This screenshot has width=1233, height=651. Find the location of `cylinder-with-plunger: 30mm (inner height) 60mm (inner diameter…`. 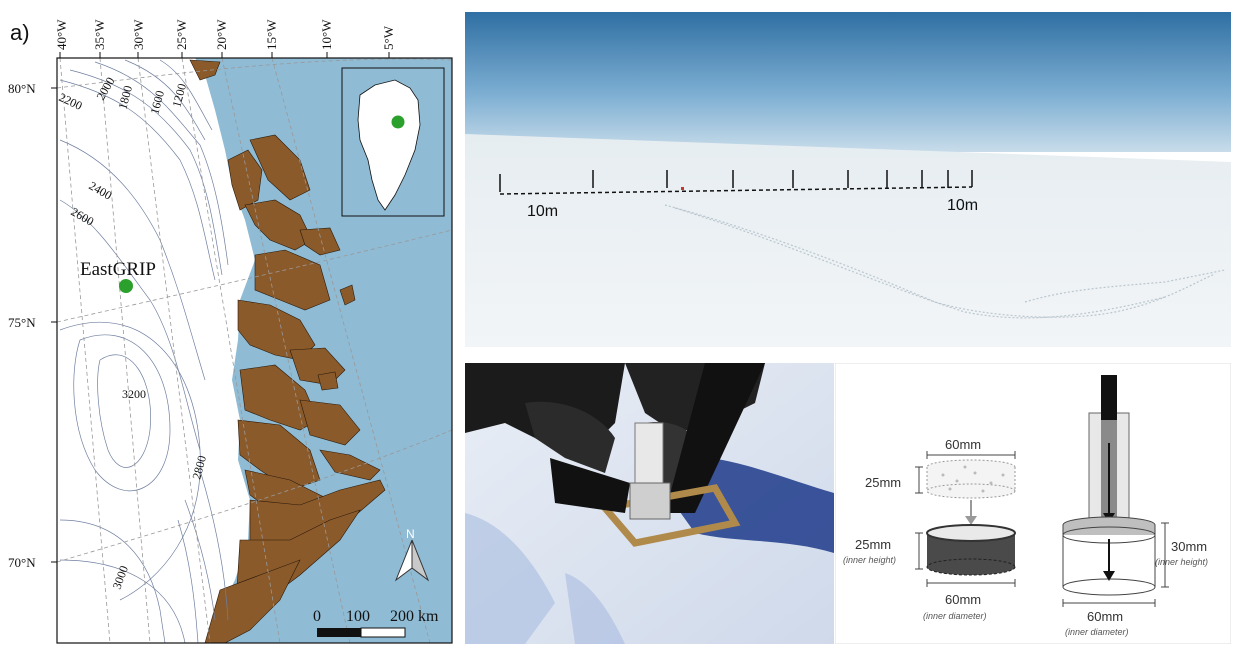

cylinder-with-plunger: 30mm (inner height) 60mm (inner diameter… is located at coordinates (1135, 506).